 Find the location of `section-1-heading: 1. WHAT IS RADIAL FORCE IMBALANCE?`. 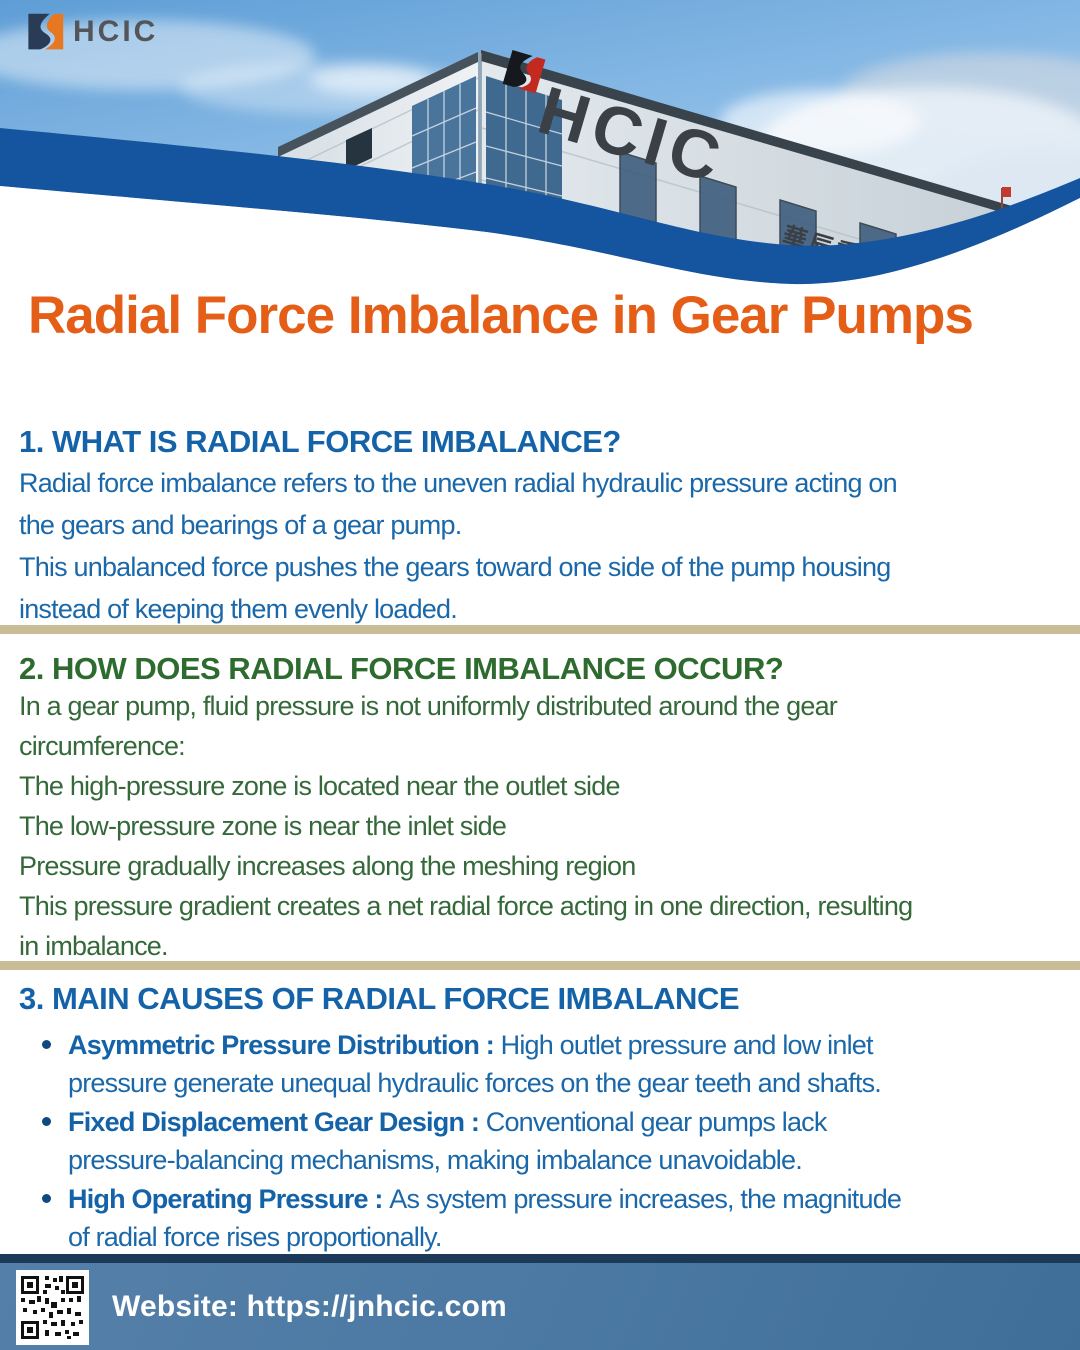

section-1-heading: 1. WHAT IS RADIAL FORCE IMBALANCE? is located at coordinates (320, 441).